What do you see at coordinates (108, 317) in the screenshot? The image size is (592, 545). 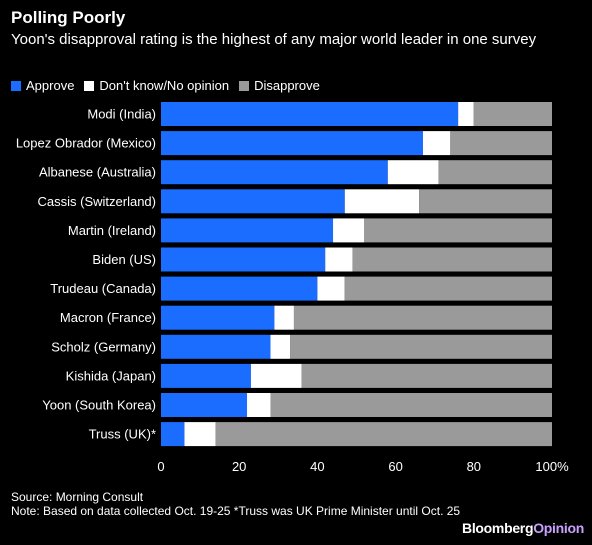 I see `category-label: Macron (France)` at bounding box center [108, 317].